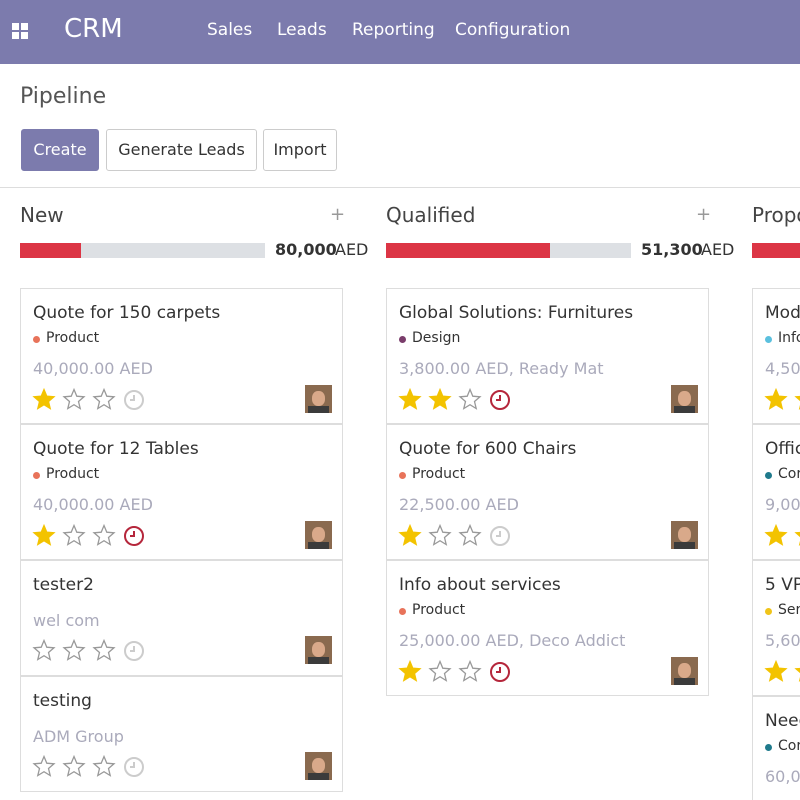  What do you see at coordinates (63, 585) in the screenshot?
I see `card-title: tester2` at bounding box center [63, 585].